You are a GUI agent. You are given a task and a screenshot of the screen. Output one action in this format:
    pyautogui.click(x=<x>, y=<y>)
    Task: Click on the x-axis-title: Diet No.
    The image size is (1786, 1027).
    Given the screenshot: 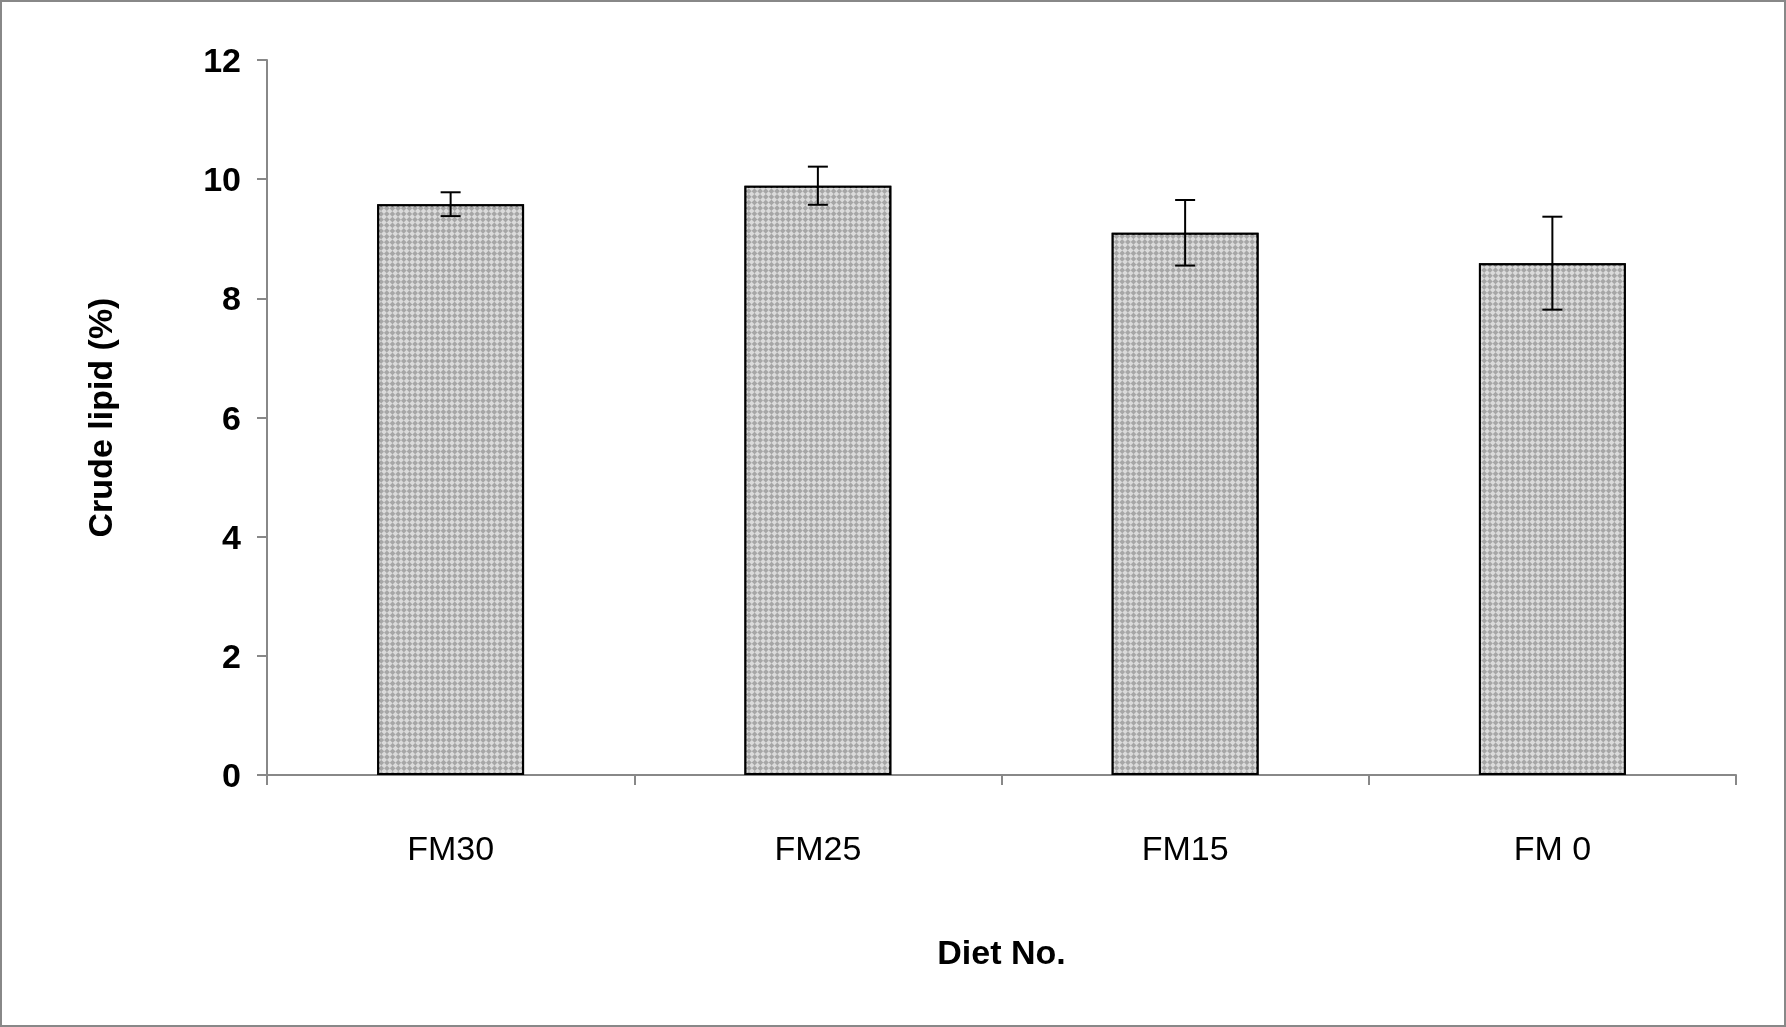 What is the action you would take?
    pyautogui.click(x=1001, y=952)
    